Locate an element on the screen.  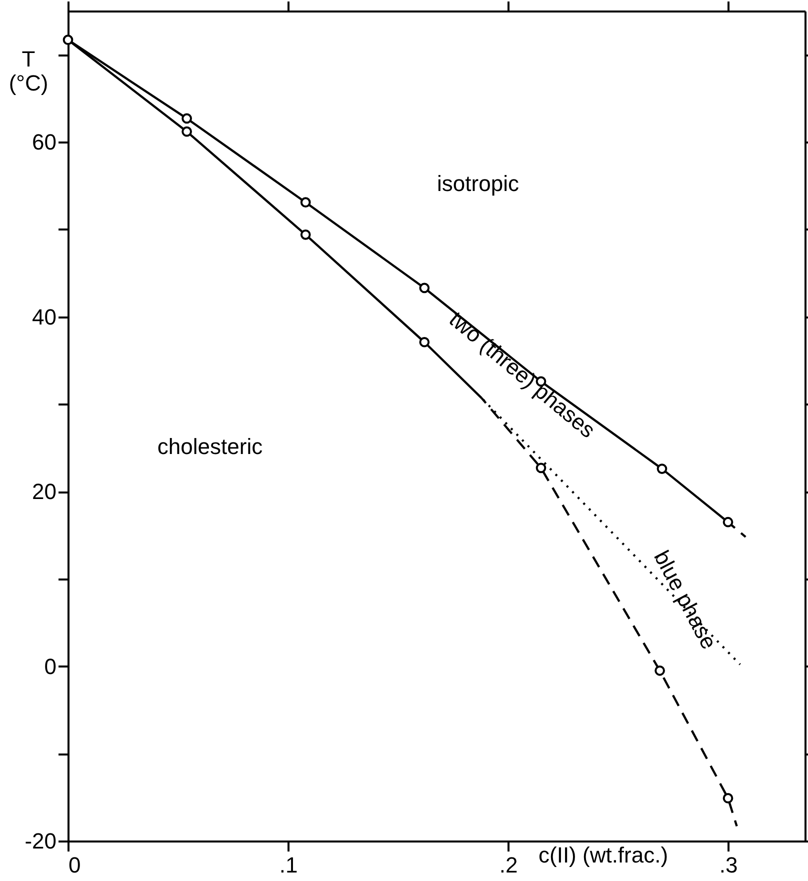
x-tick-label: .3 is located at coordinates (728, 865).